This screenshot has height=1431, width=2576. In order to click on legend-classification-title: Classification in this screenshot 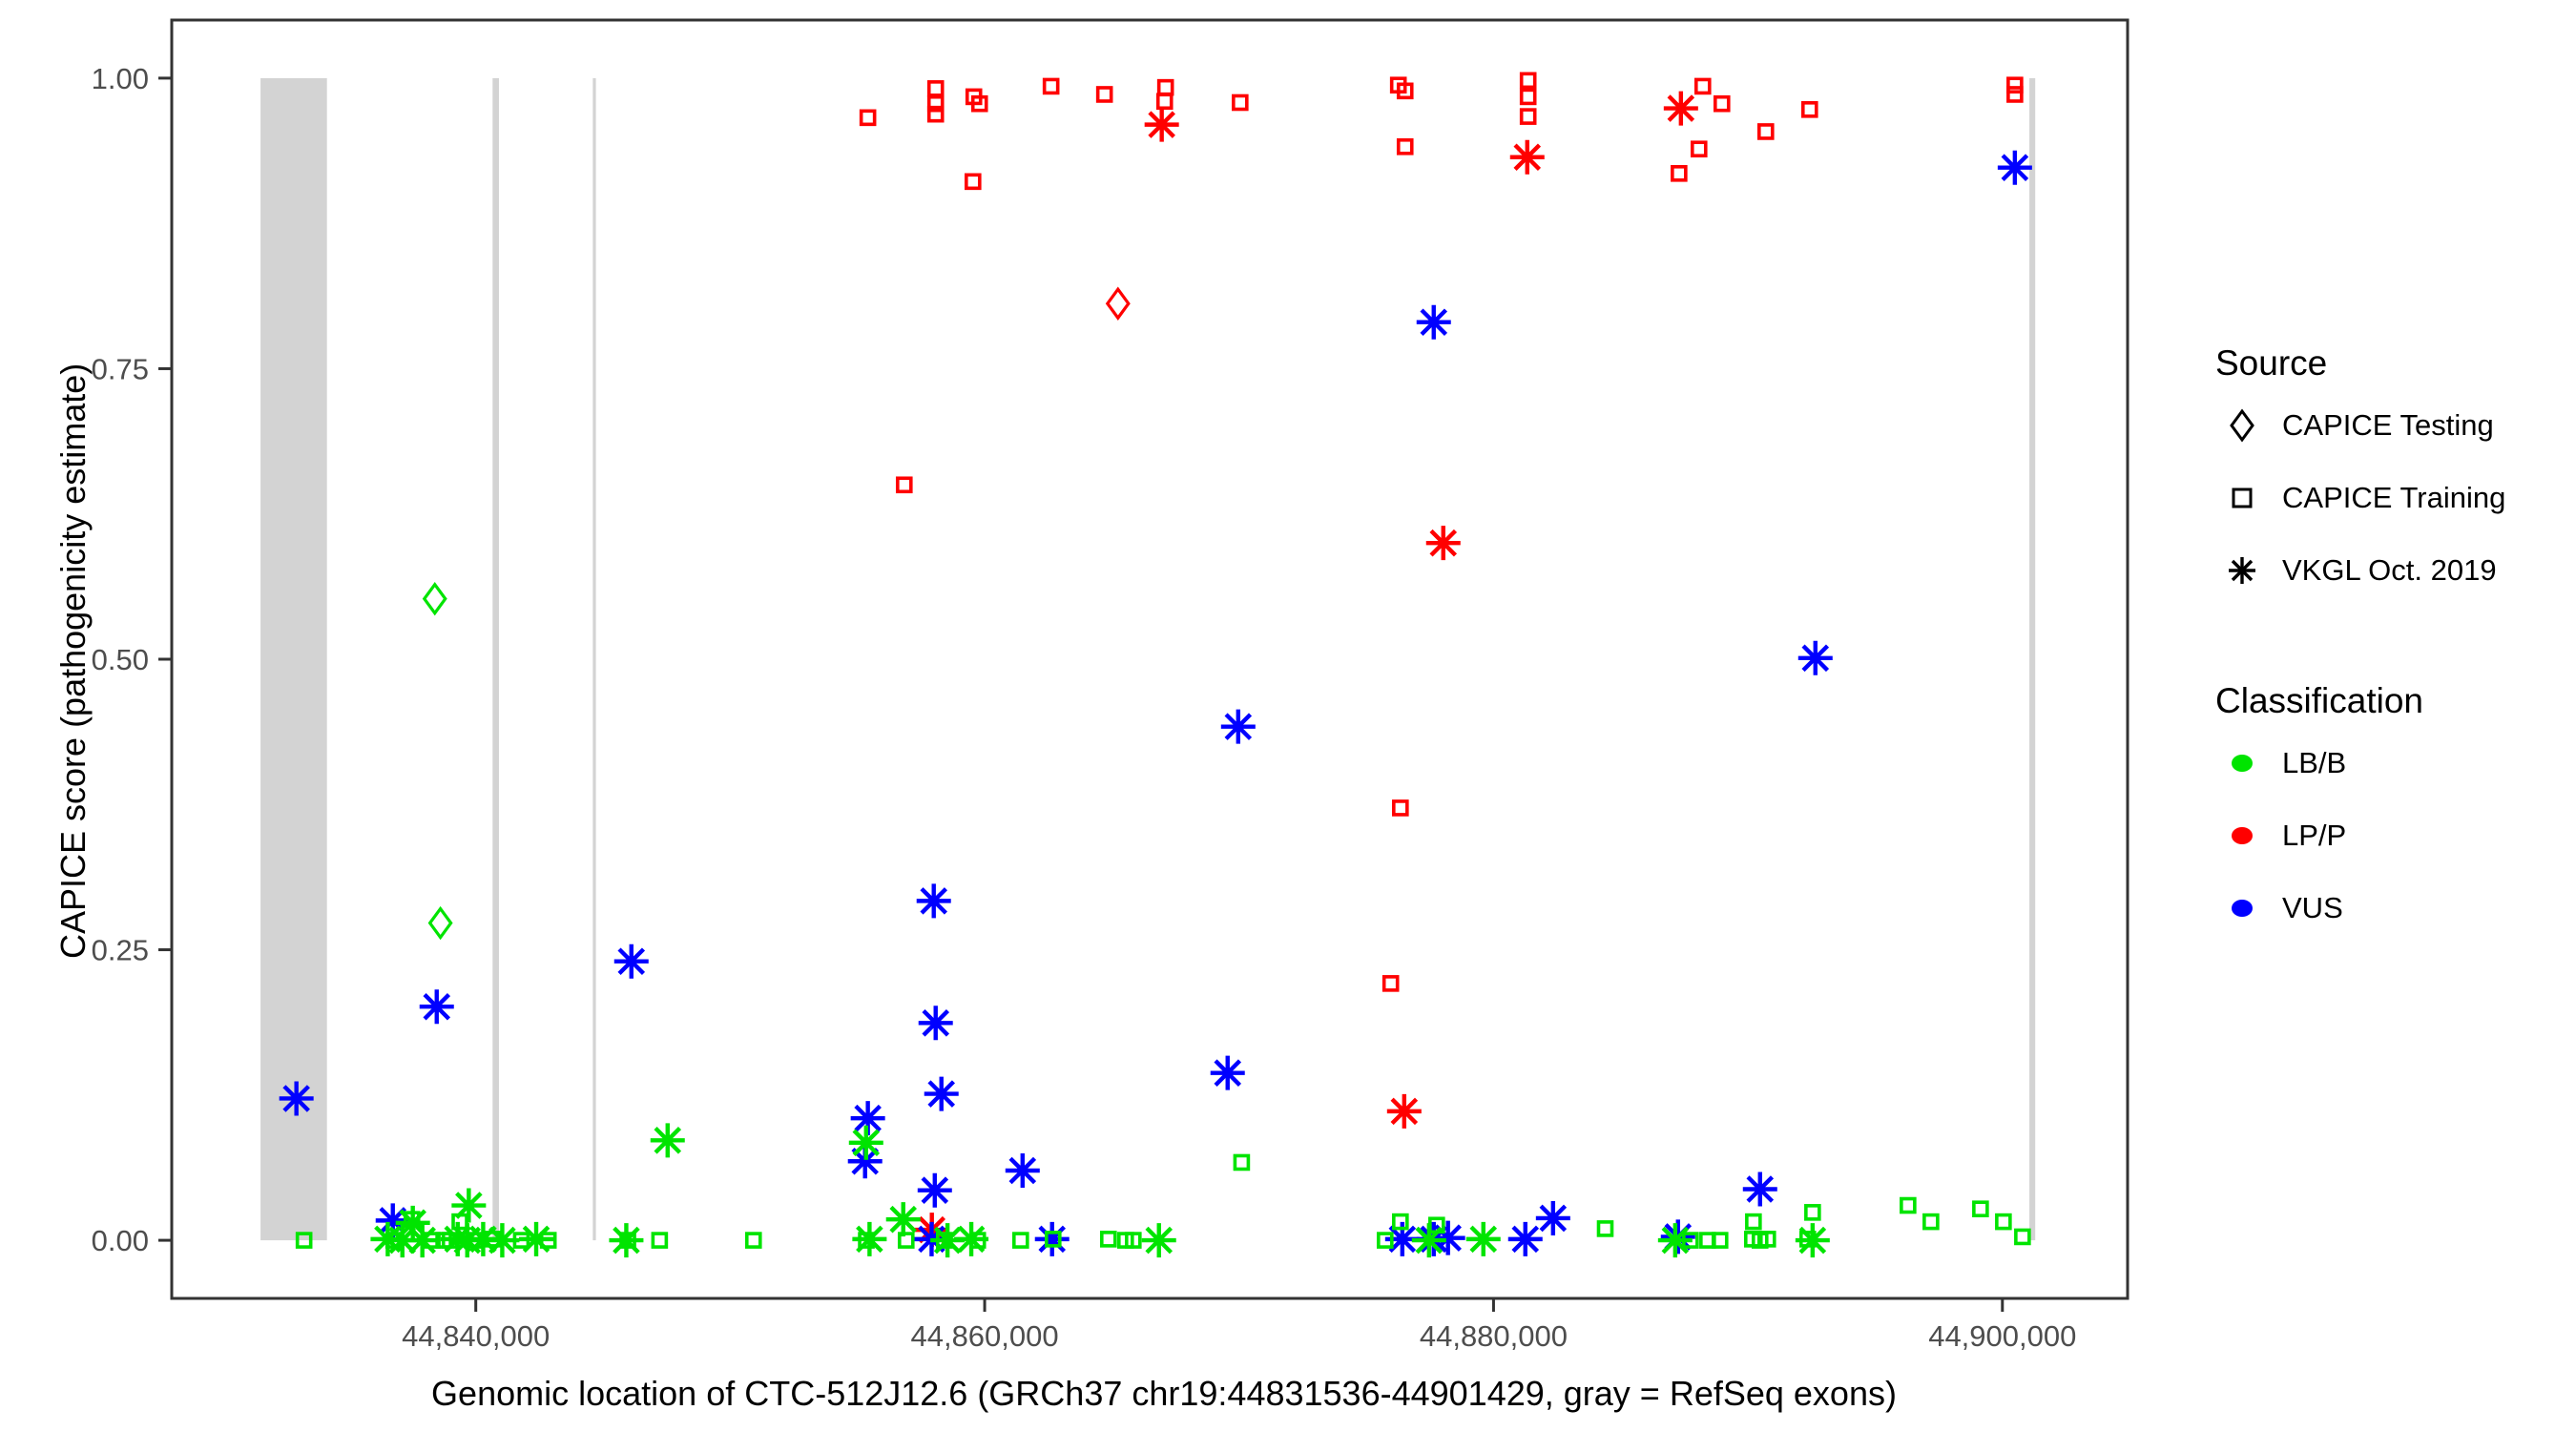, I will do `click(2319, 700)`.